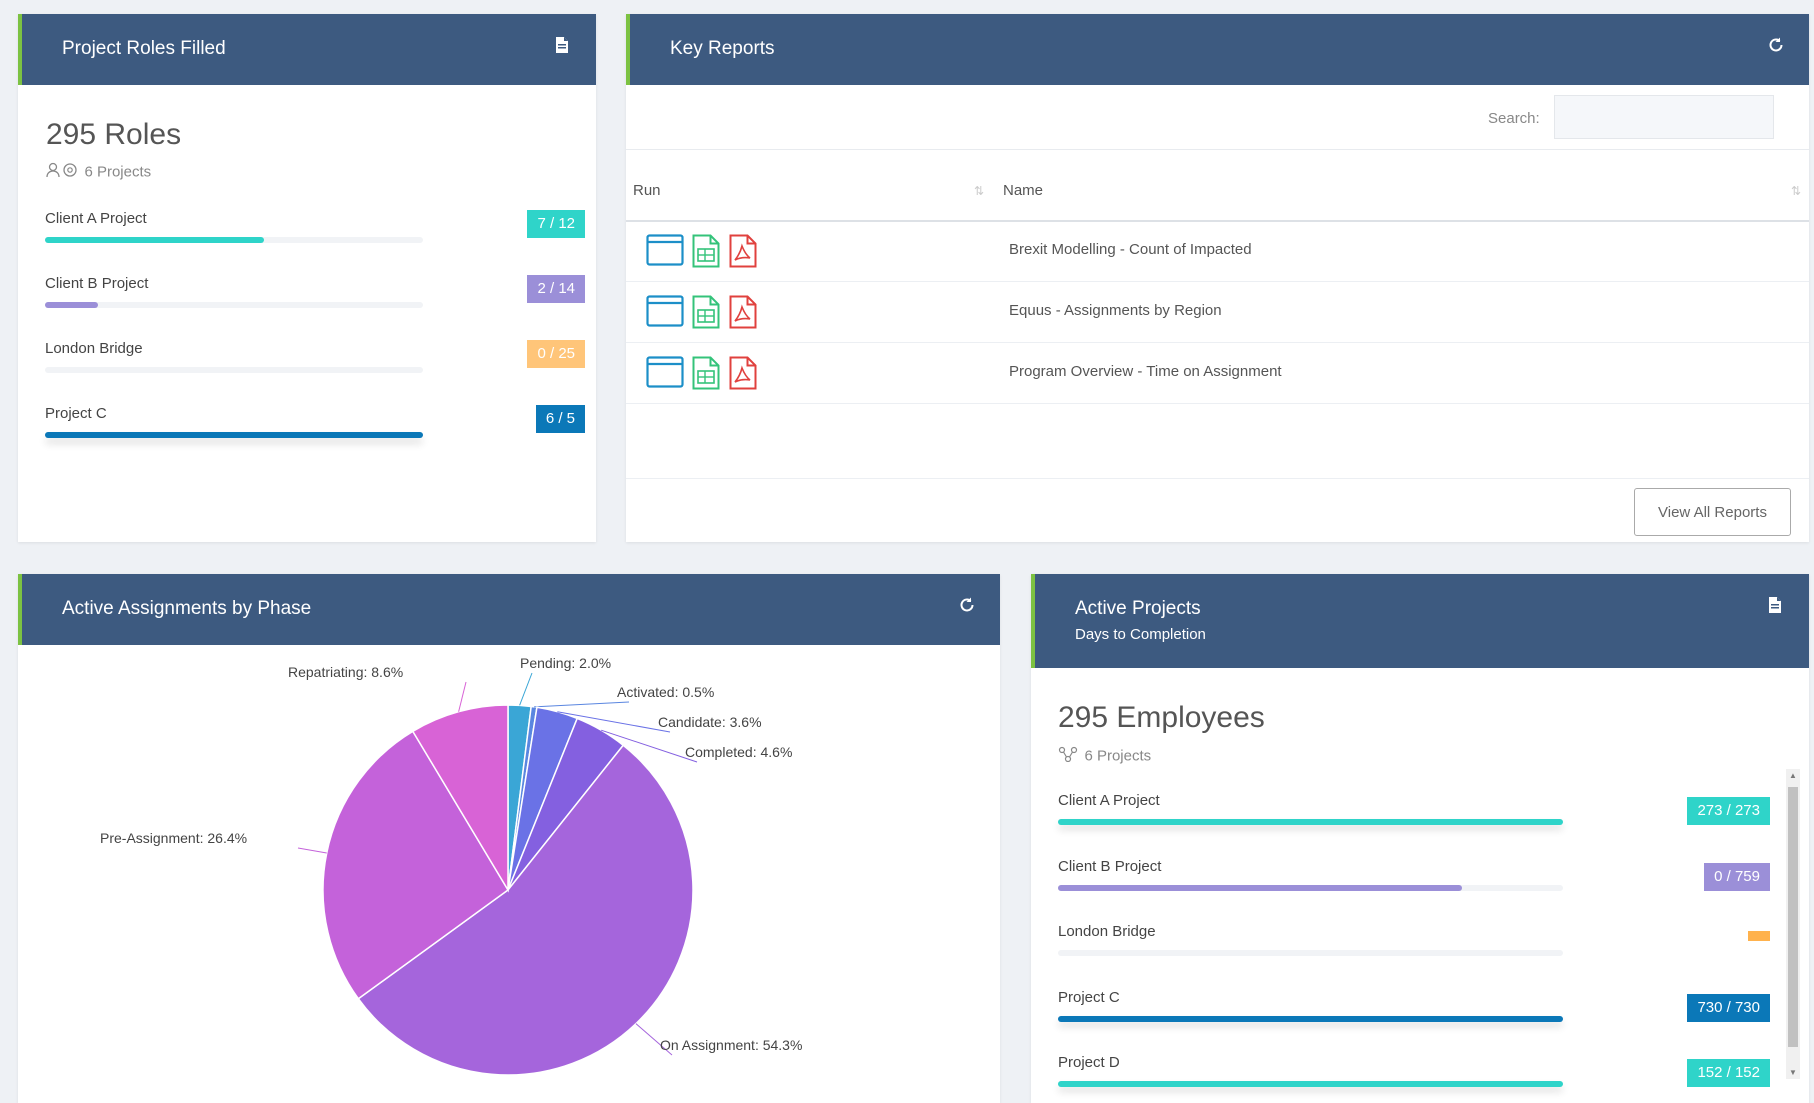  I want to click on list-item: Client A Project 273 / 273, so click(1414, 808).